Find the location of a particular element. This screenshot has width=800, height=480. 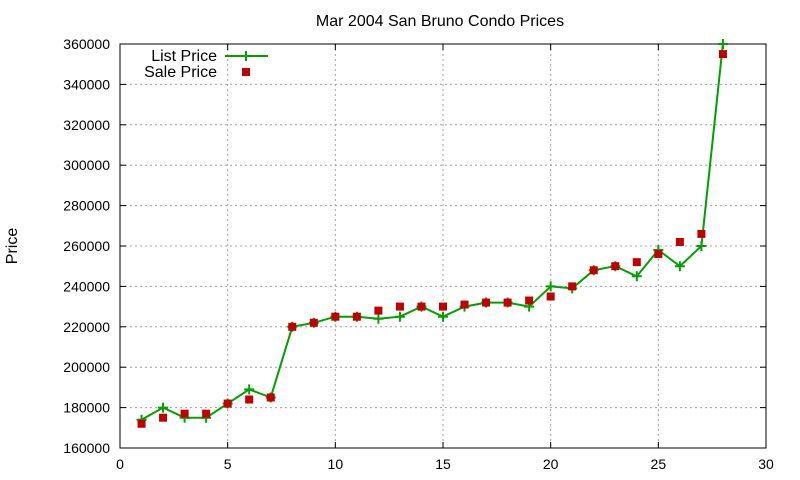

x-tick-label: 15 is located at coordinates (443, 464).